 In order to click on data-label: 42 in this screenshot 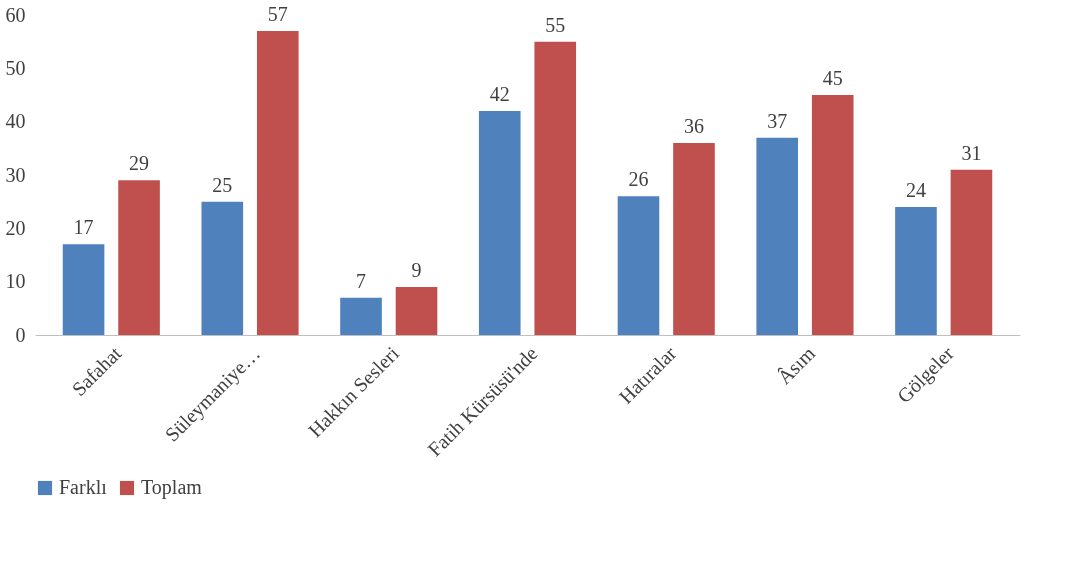, I will do `click(499, 94)`.